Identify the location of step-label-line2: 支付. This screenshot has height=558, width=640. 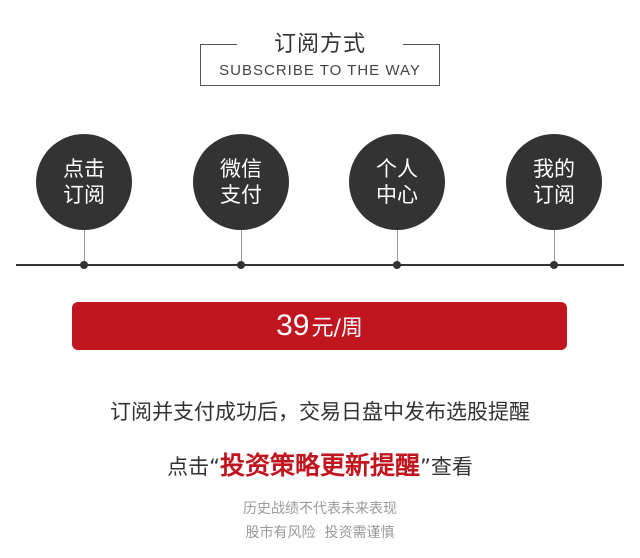
(241, 195).